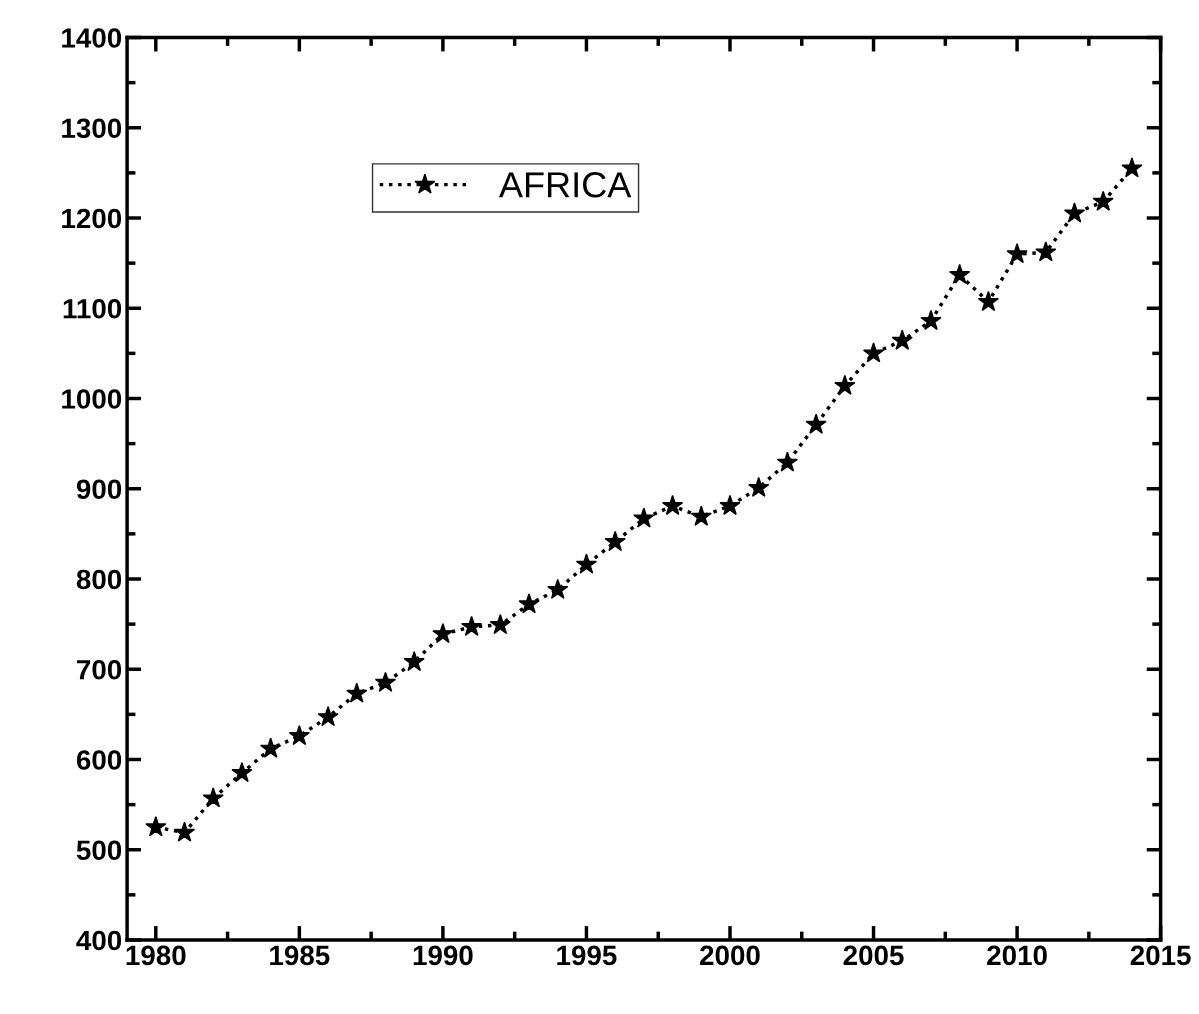 This screenshot has height=1014, width=1199. I want to click on y-tick-label: 900, so click(99, 489).